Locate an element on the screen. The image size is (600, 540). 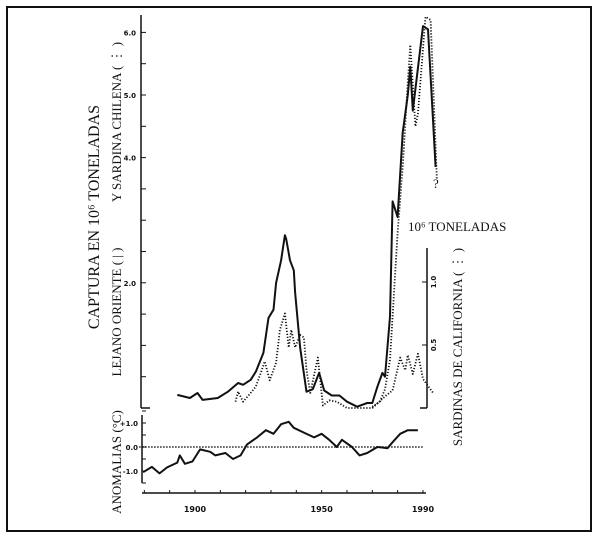
x-tick-label: 1990 is located at coordinates (423, 509).